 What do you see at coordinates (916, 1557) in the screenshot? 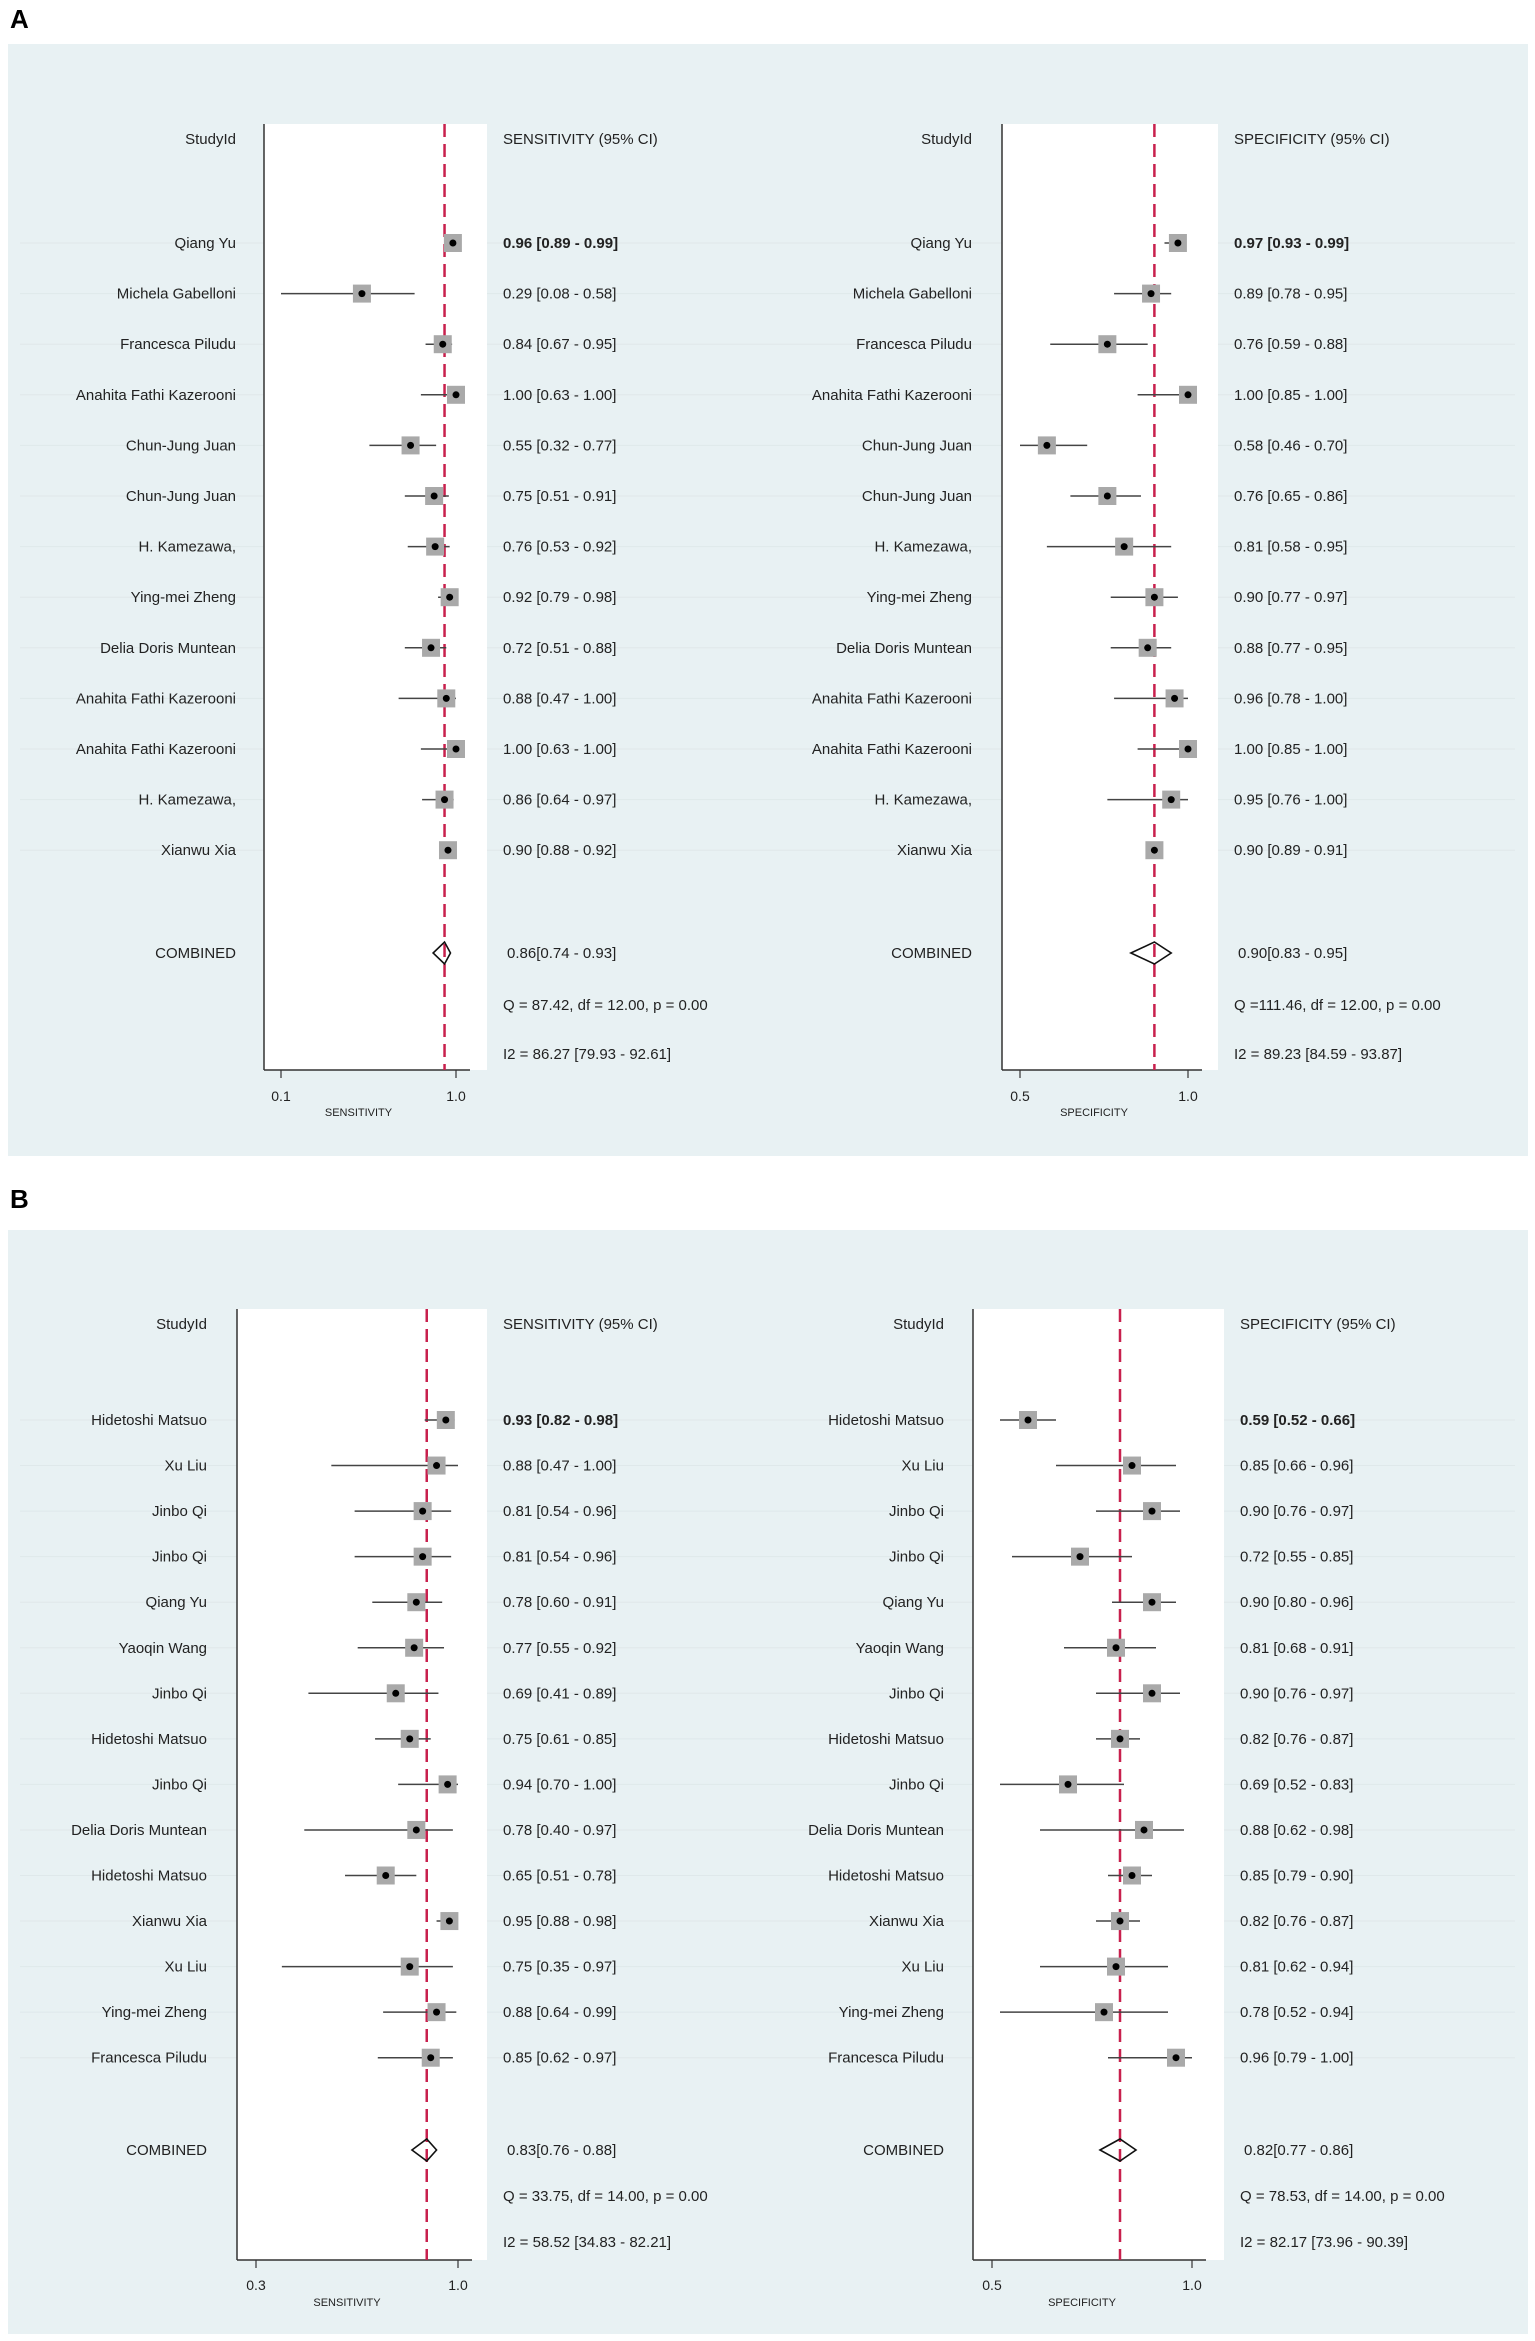
I see `study-name: Jinbo Qi` at bounding box center [916, 1557].